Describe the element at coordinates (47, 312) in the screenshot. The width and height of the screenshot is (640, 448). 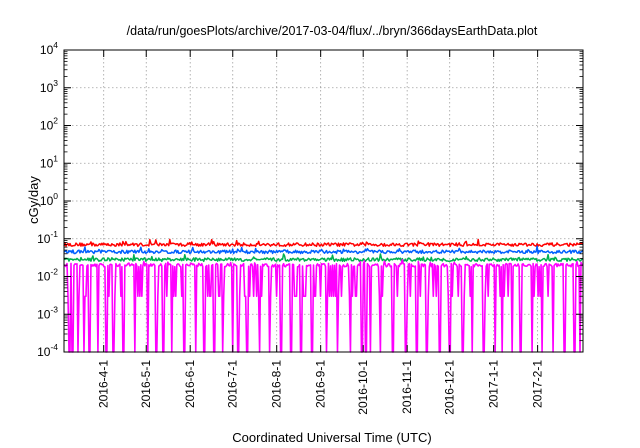
I see `y-tick-label: 10⁻³` at that location.